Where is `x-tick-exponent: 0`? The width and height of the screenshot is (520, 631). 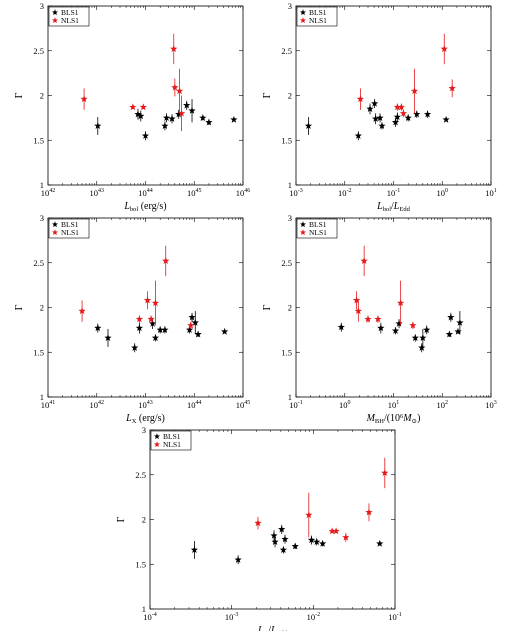 x-tick-exponent: 0 is located at coordinates (349, 403).